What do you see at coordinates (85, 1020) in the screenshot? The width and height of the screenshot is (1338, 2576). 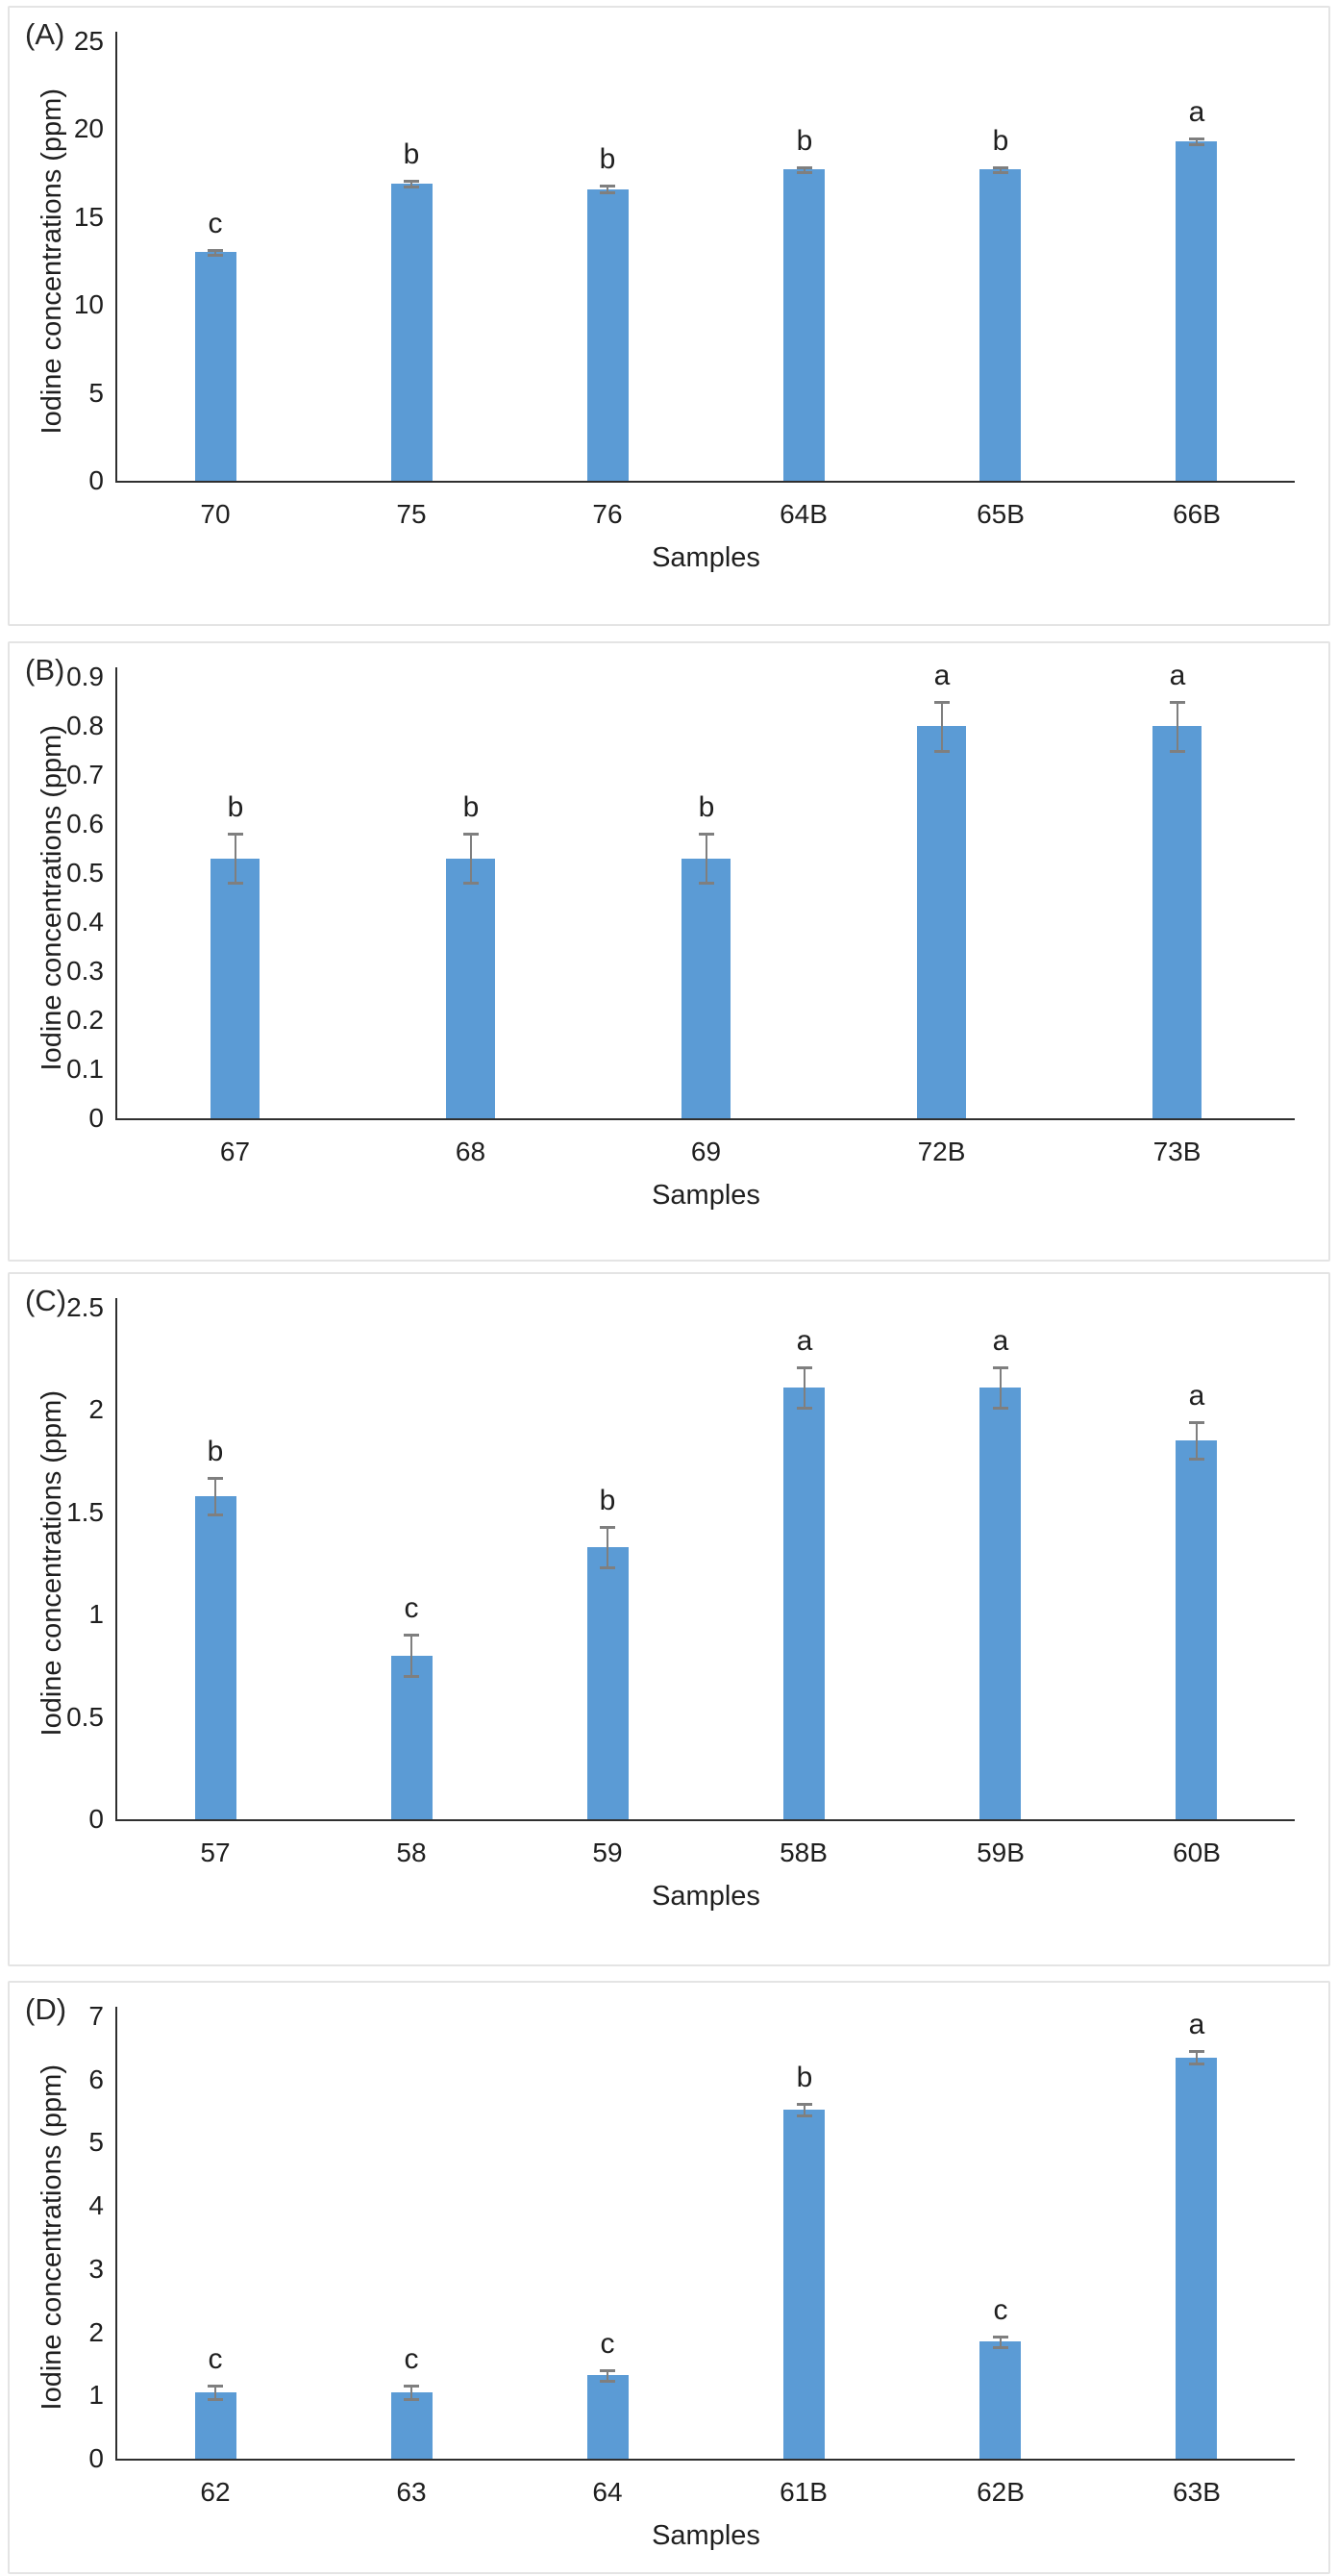 I see `y-tick-label: 0.2` at bounding box center [85, 1020].